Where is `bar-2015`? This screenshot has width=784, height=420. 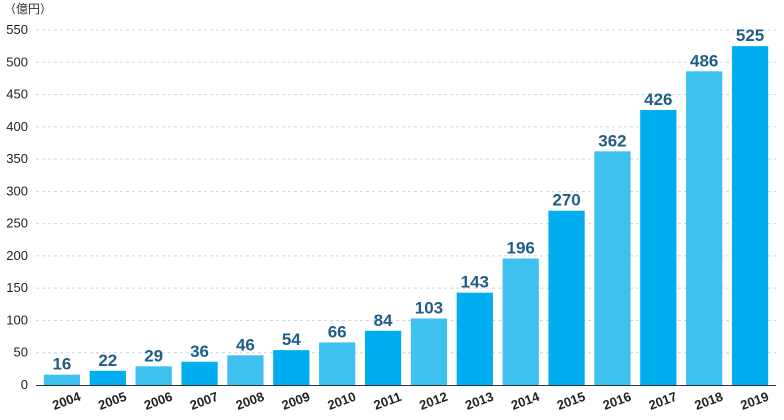
bar-2015 is located at coordinates (566, 297).